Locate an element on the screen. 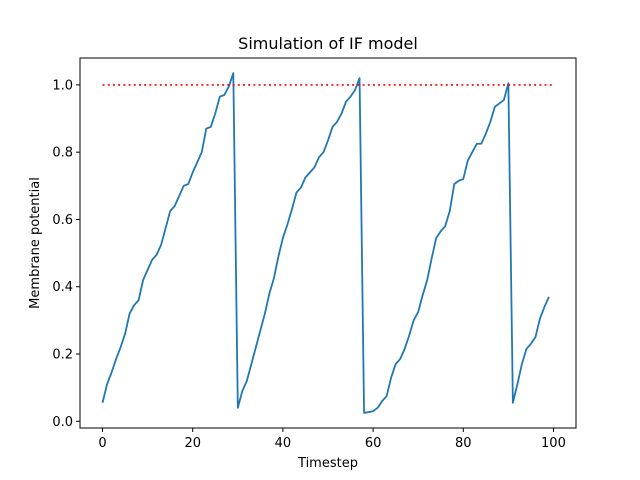  y-axis-label: Membrane potential is located at coordinates (35, 243).